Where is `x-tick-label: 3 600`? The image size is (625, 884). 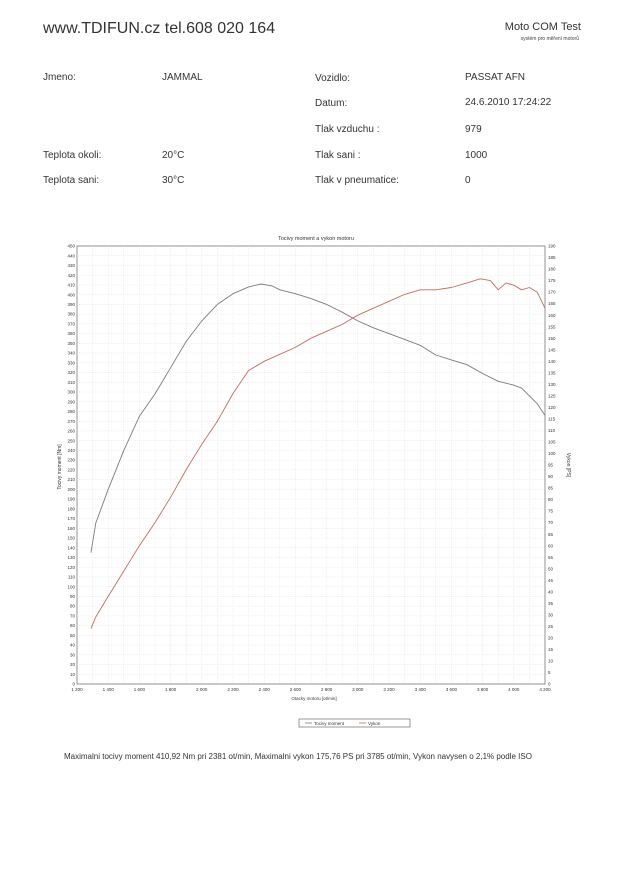
x-tick-label: 3 600 is located at coordinates (452, 689).